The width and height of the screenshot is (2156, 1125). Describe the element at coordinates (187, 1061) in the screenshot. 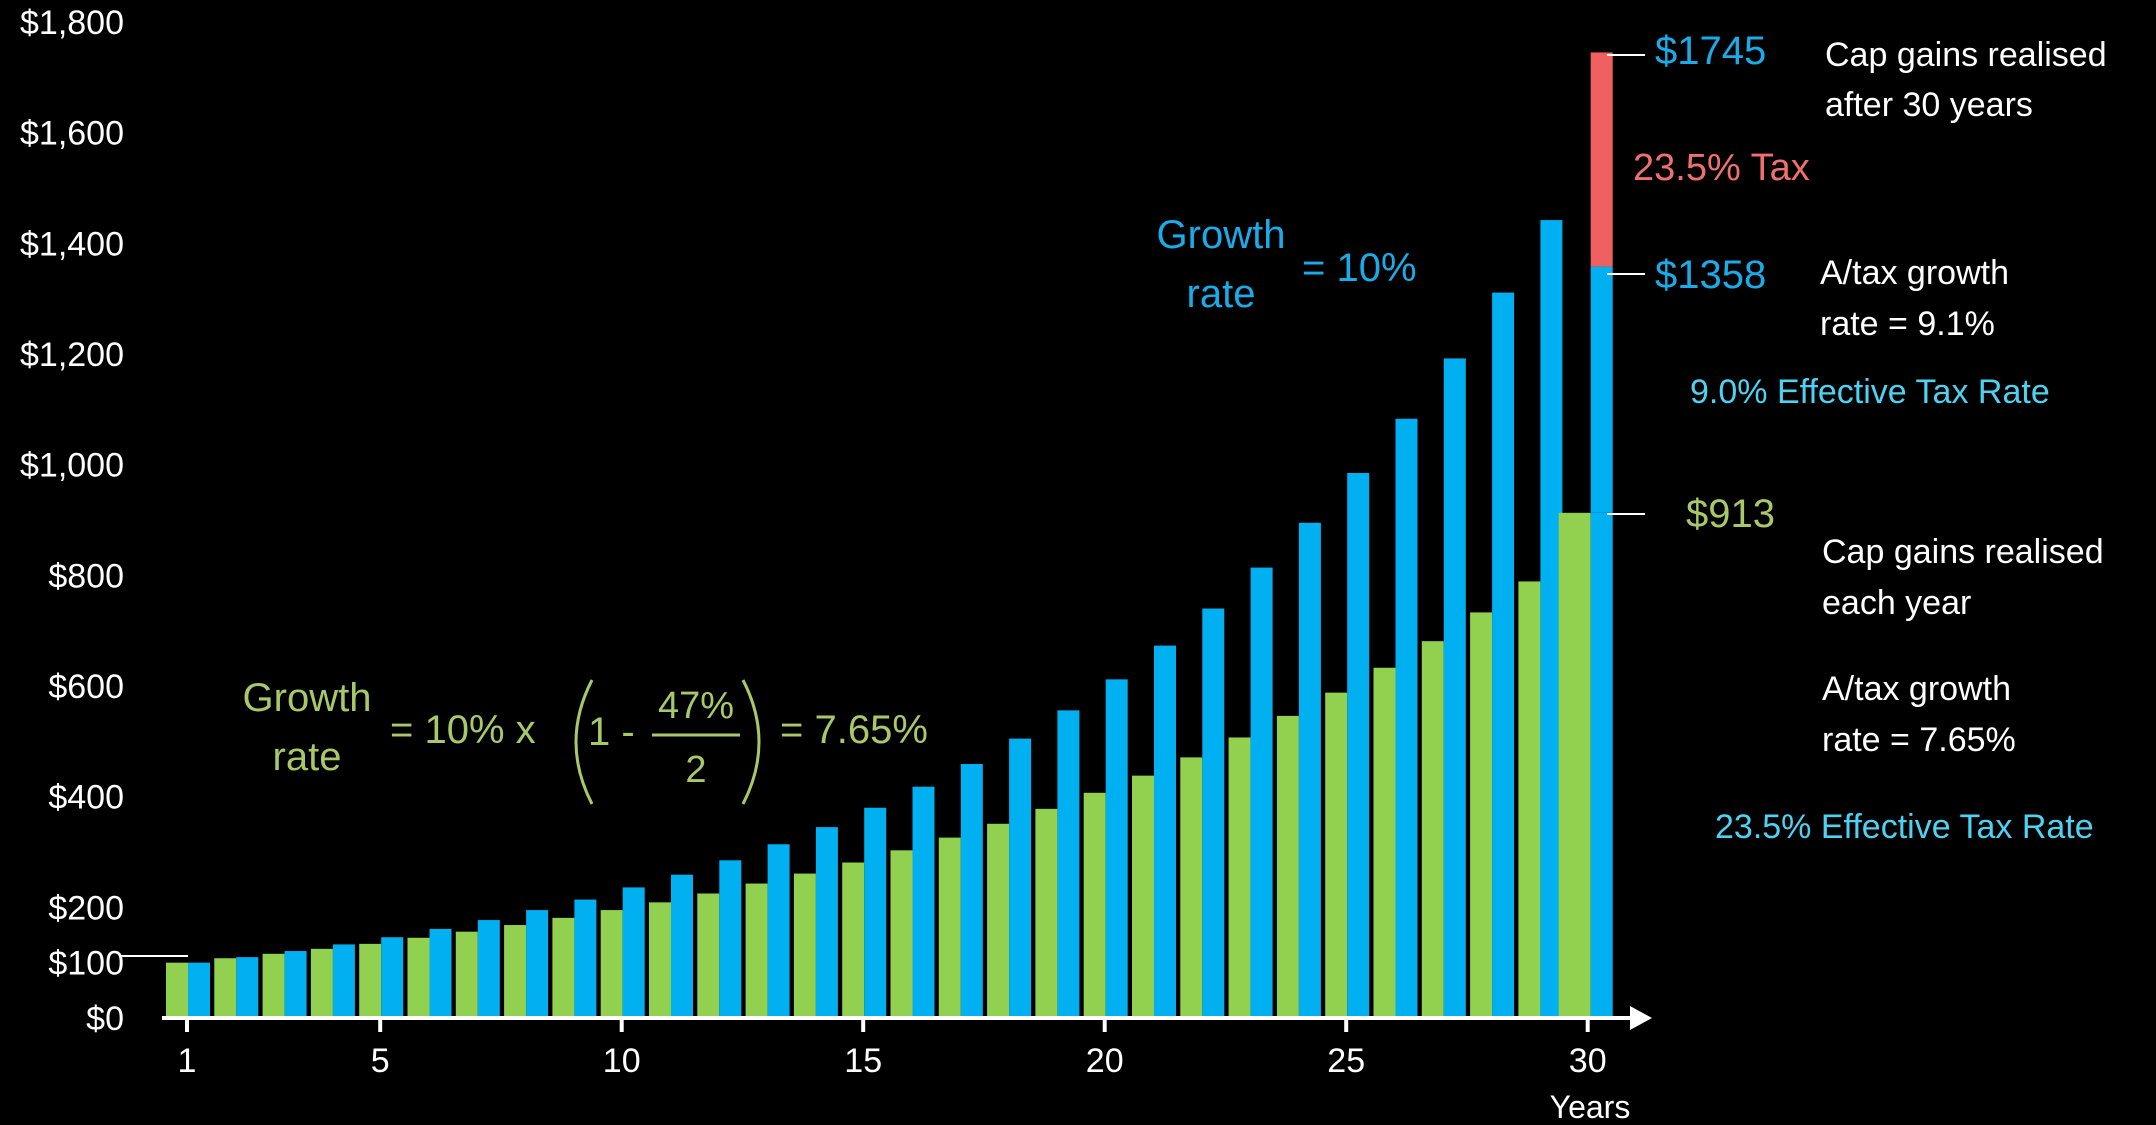

I see `x-tick-label-1: 1` at that location.